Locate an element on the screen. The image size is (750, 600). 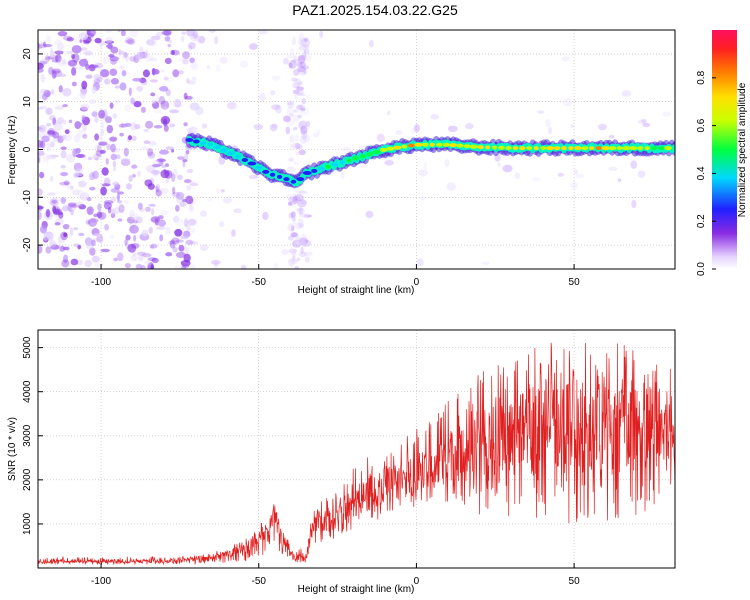
x-tick-label: 50 is located at coordinates (575, 282).